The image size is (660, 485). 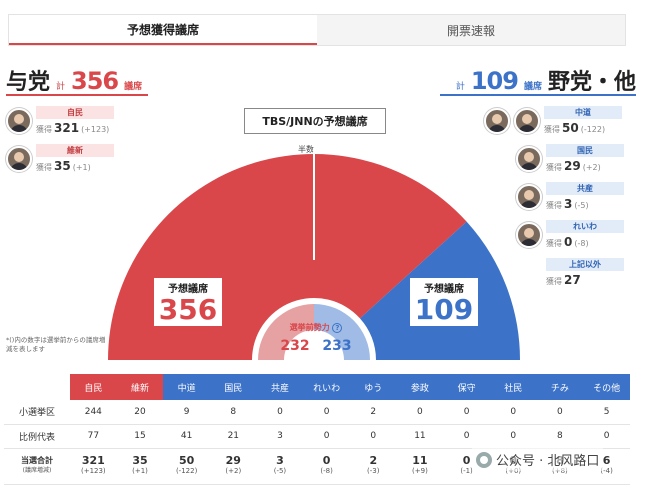 I want to click on column-header: 中道, so click(x=186, y=387).